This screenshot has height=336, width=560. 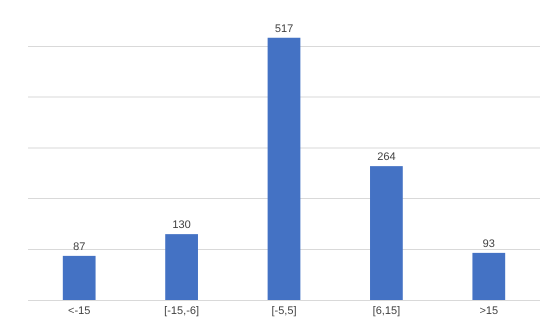 What do you see at coordinates (79, 246) in the screenshot?
I see `data-label: 87` at bounding box center [79, 246].